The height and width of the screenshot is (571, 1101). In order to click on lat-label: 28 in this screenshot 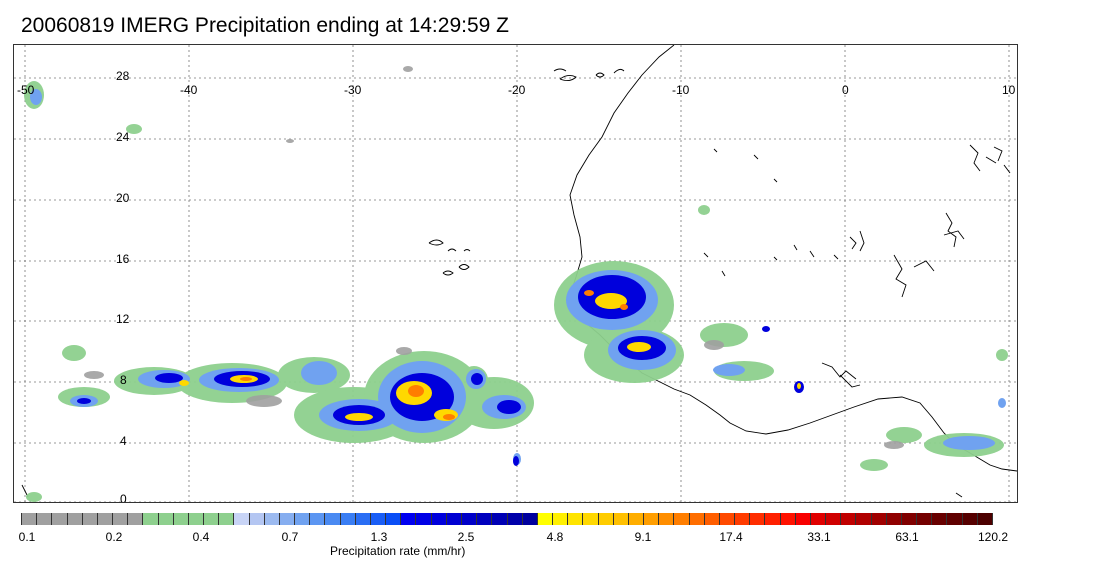, I will do `click(123, 76)`.